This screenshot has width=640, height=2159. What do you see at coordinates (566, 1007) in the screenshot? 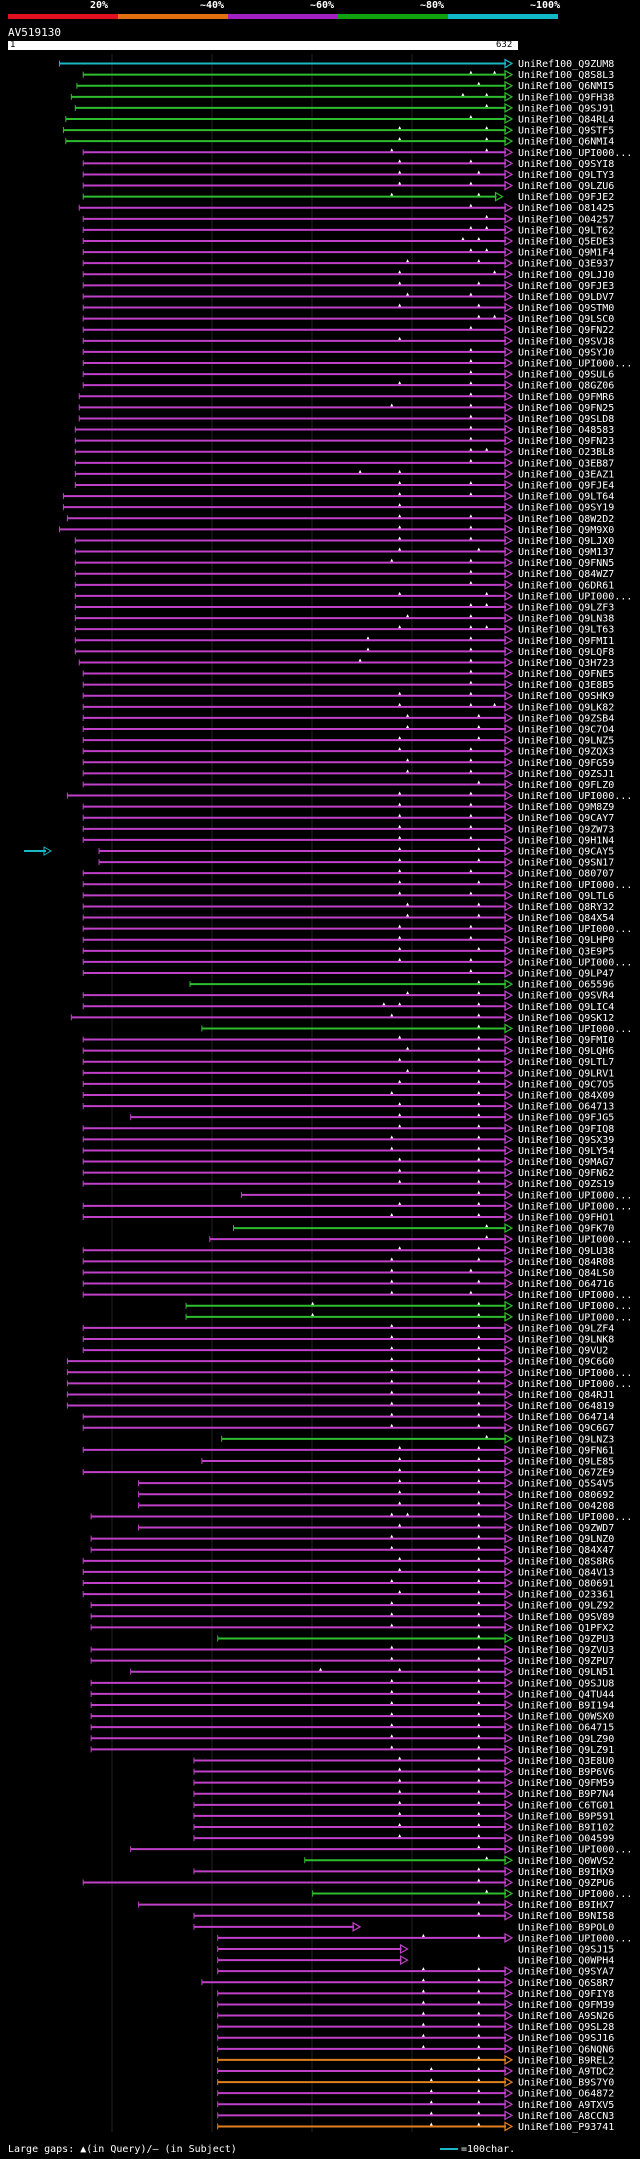
I see `hit-label: UniRef100_Q9LIC4` at bounding box center [566, 1007].